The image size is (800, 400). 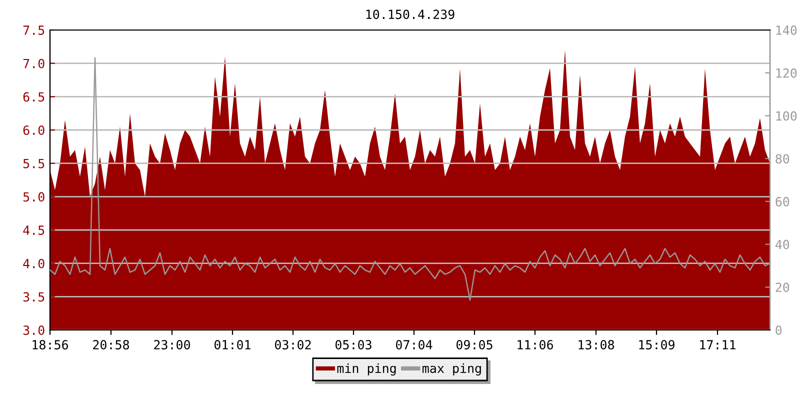 I want to click on legend-label: max ping, so click(x=451, y=369).